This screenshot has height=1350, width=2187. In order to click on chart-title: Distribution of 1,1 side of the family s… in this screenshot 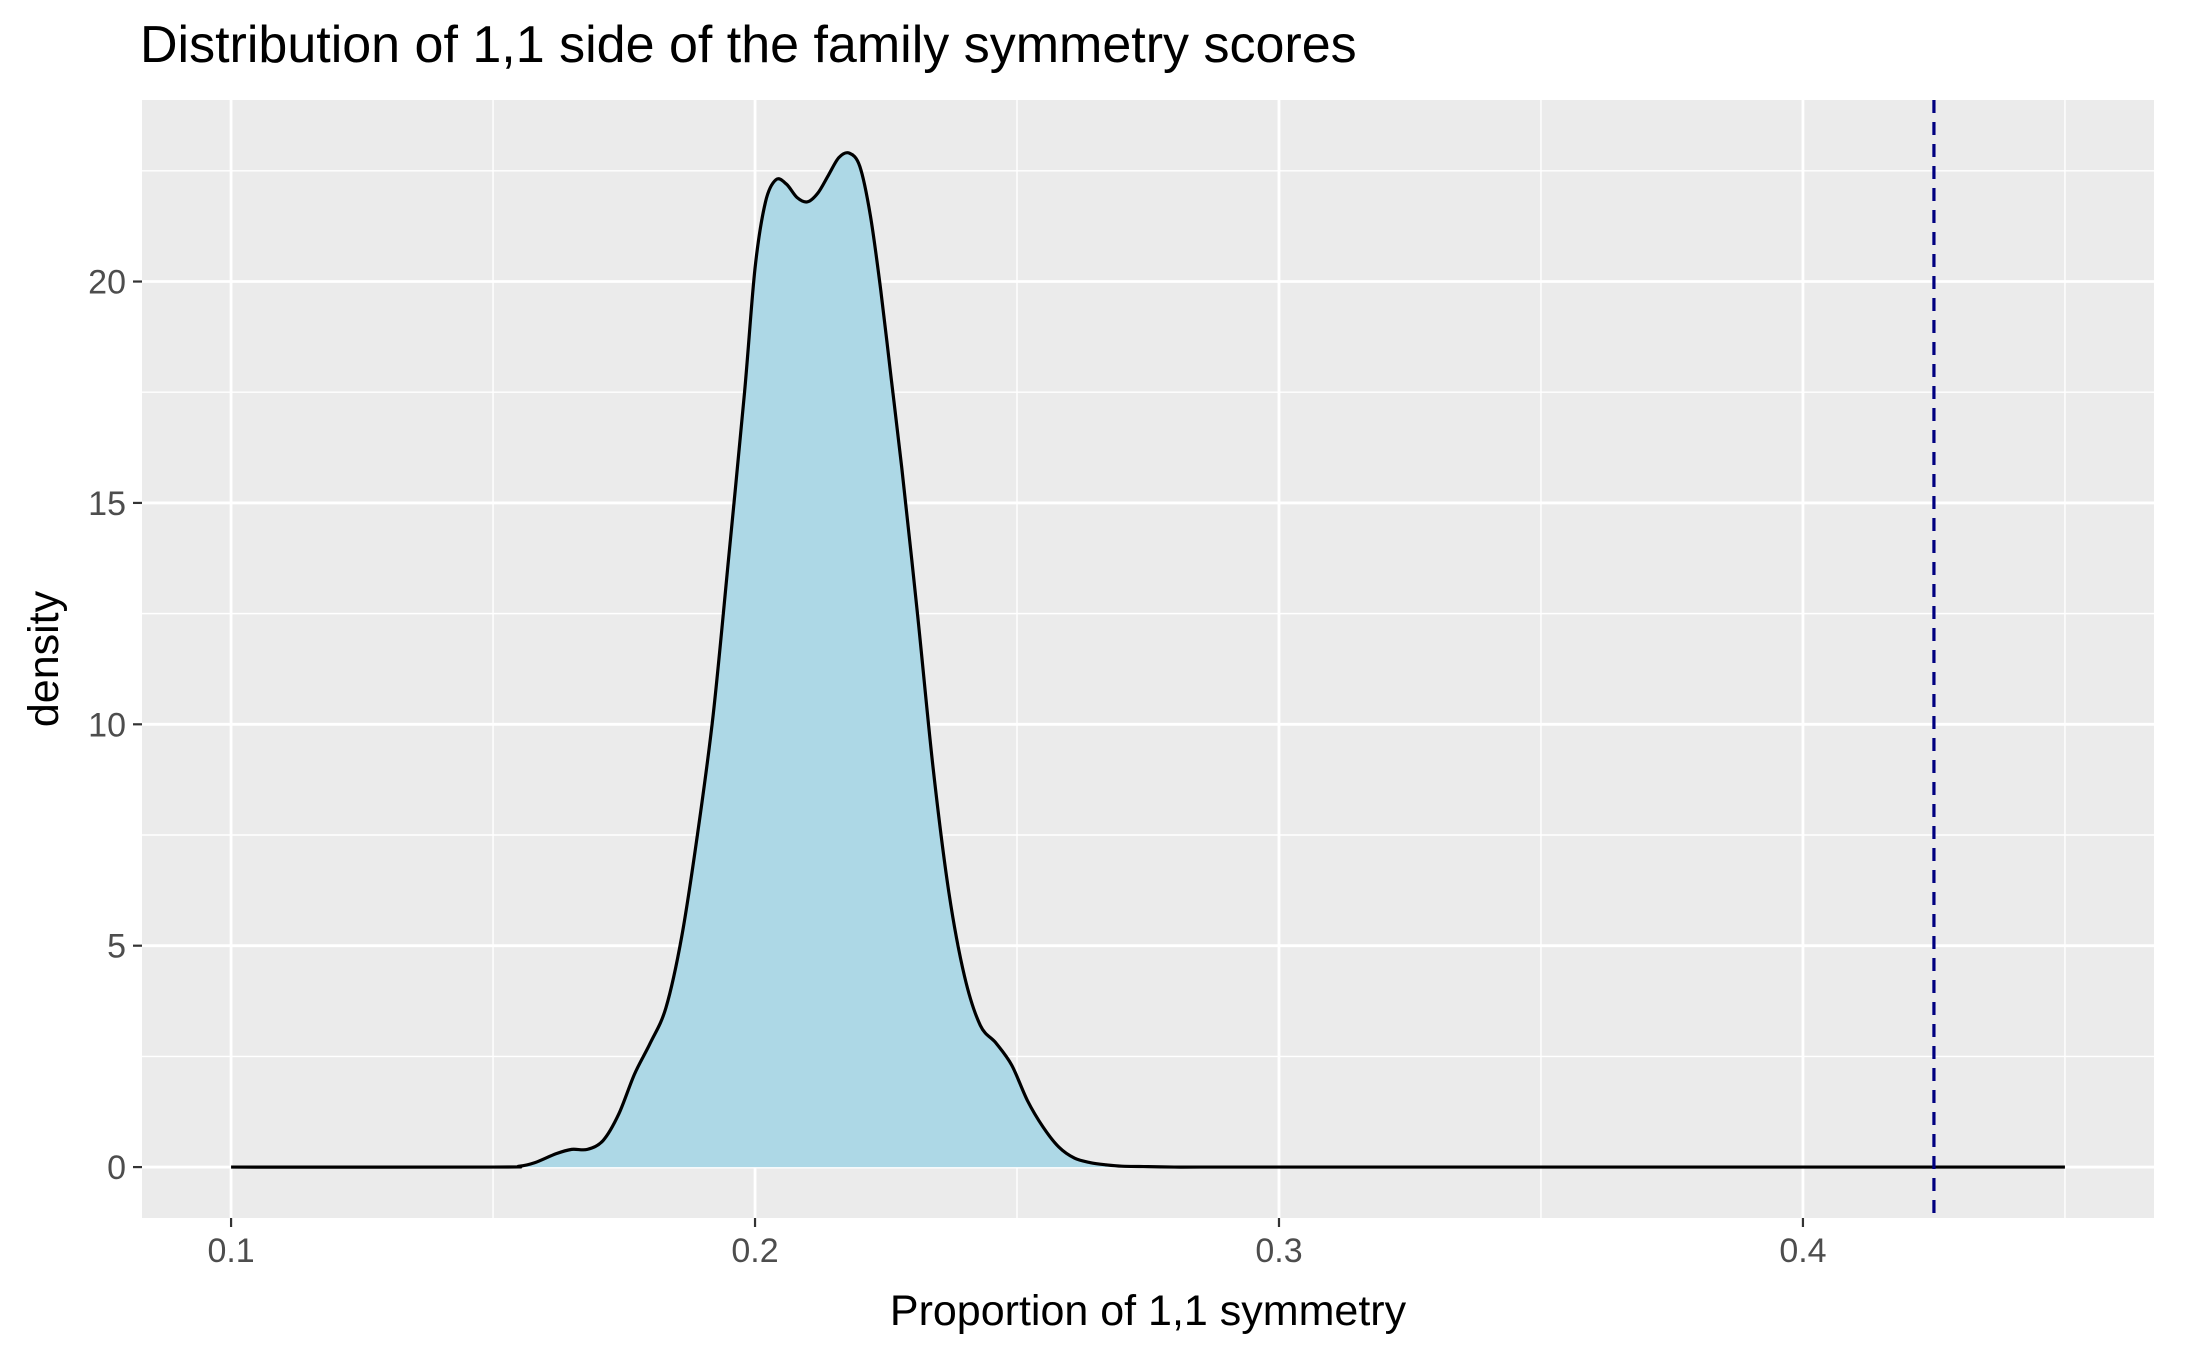, I will do `click(748, 45)`.